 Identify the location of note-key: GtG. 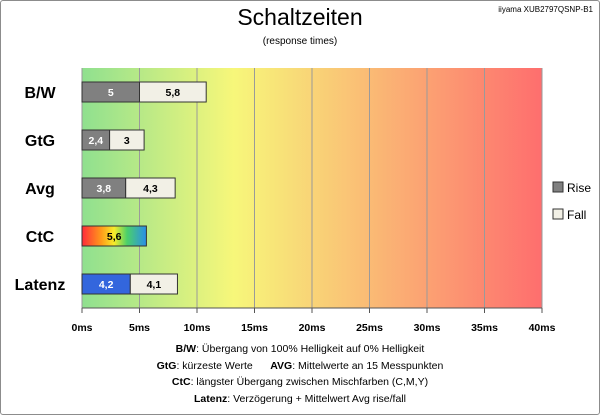
(166, 365).